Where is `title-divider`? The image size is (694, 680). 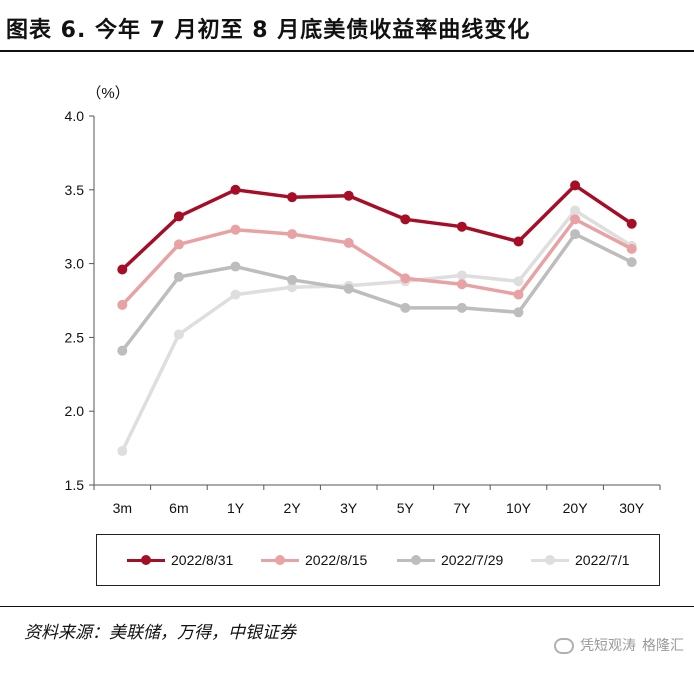 title-divider is located at coordinates (347, 51).